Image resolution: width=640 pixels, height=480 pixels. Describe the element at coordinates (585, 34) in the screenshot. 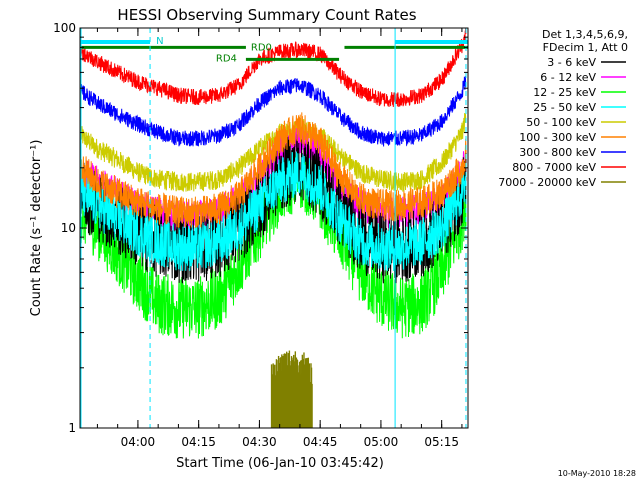

I see `legend-header: Det 1,3,4,5,6,9,` at that location.